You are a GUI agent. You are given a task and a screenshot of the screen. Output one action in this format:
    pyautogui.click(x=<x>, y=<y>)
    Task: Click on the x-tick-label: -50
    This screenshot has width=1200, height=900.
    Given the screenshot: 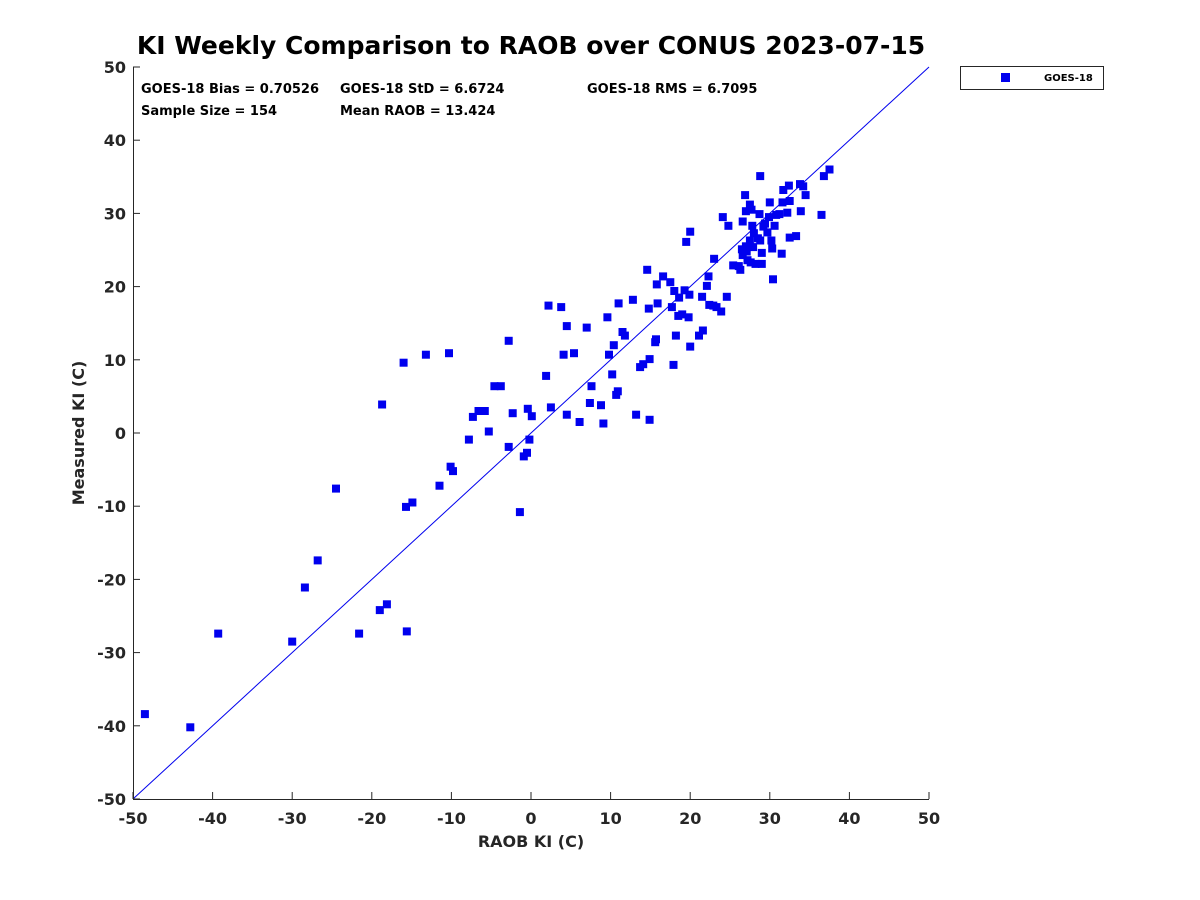 What is the action you would take?
    pyautogui.click(x=133, y=818)
    